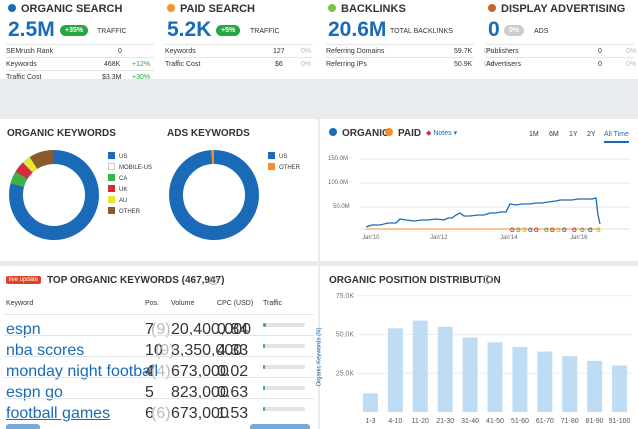 The height and width of the screenshot is (429, 638). I want to click on paid-row-traffic-cost: Traffic Cost $6 0%, so click(239, 63).